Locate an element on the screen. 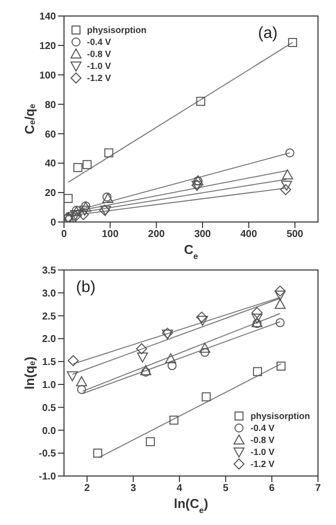 The width and height of the screenshot is (336, 525). x-tick-label: 2 is located at coordinates (87, 488).